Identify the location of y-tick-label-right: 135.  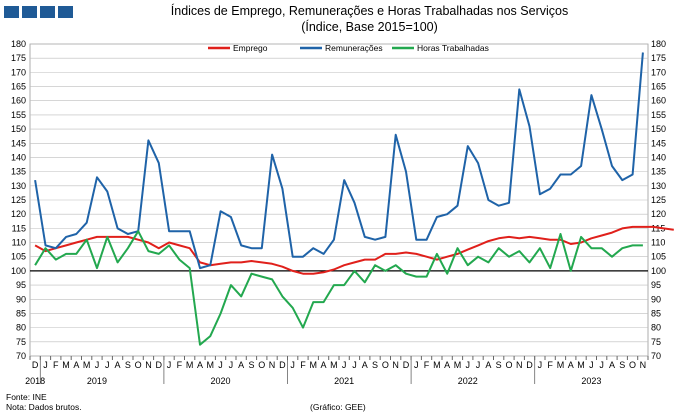
(658, 172).